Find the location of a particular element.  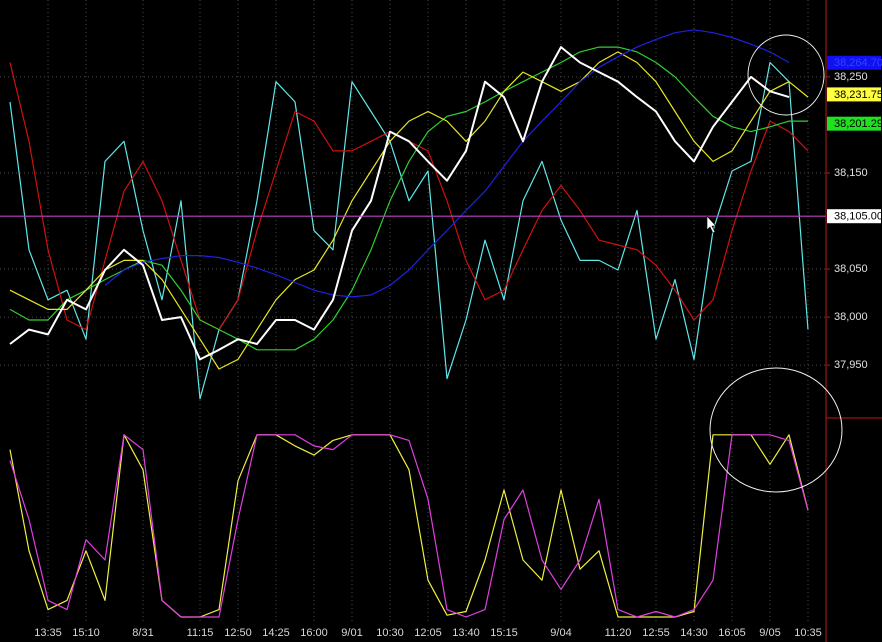

x-tick-label: 14:30 is located at coordinates (694, 633).